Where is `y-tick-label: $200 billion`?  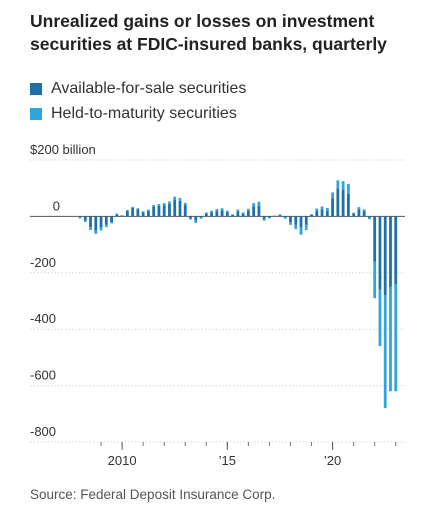 y-tick-label: $200 billion is located at coordinates (63, 149).